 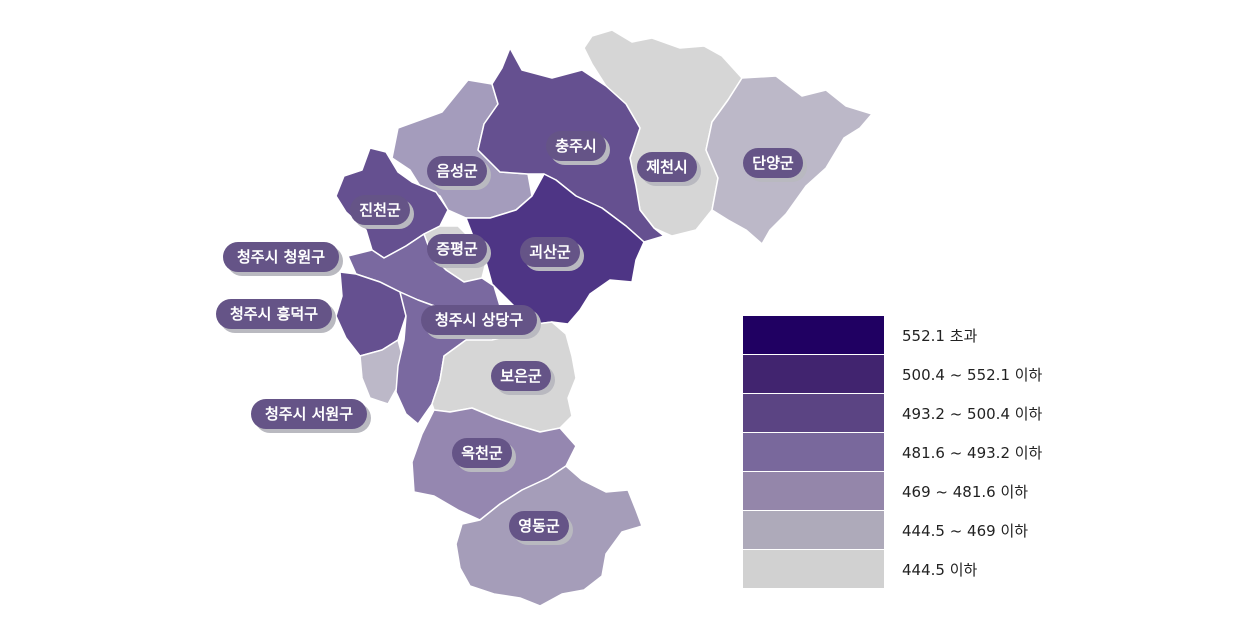 I want to click on legend-item: 469 ~ 481.6 이하, so click(x=892, y=491).